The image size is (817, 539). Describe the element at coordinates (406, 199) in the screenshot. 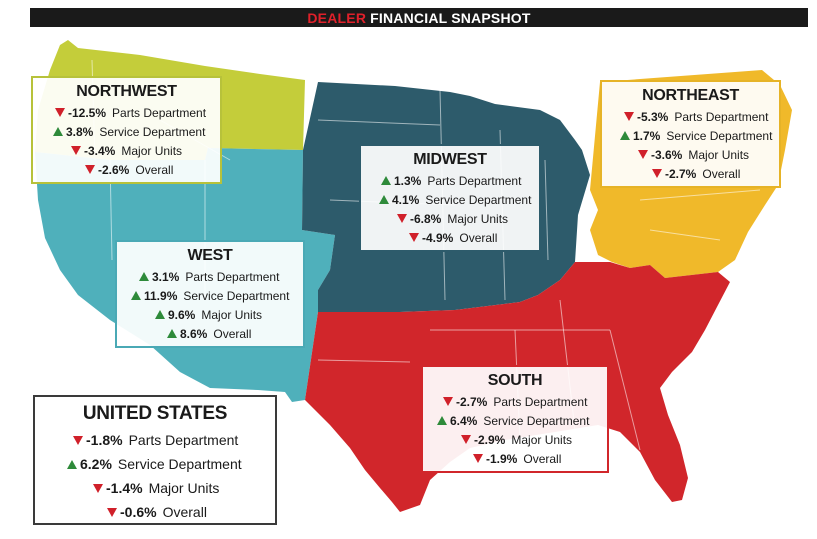

I see `stat-value: 4.1%` at that location.